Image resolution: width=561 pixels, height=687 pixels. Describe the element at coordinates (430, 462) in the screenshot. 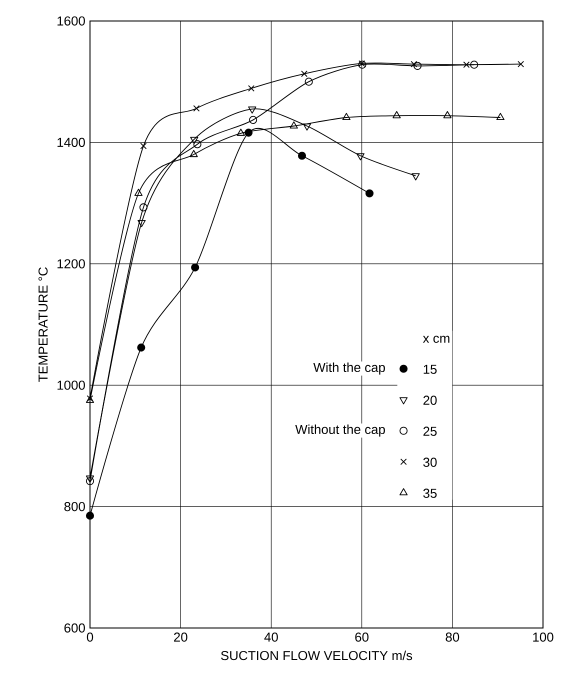

I see `legend-label: 30` at that location.